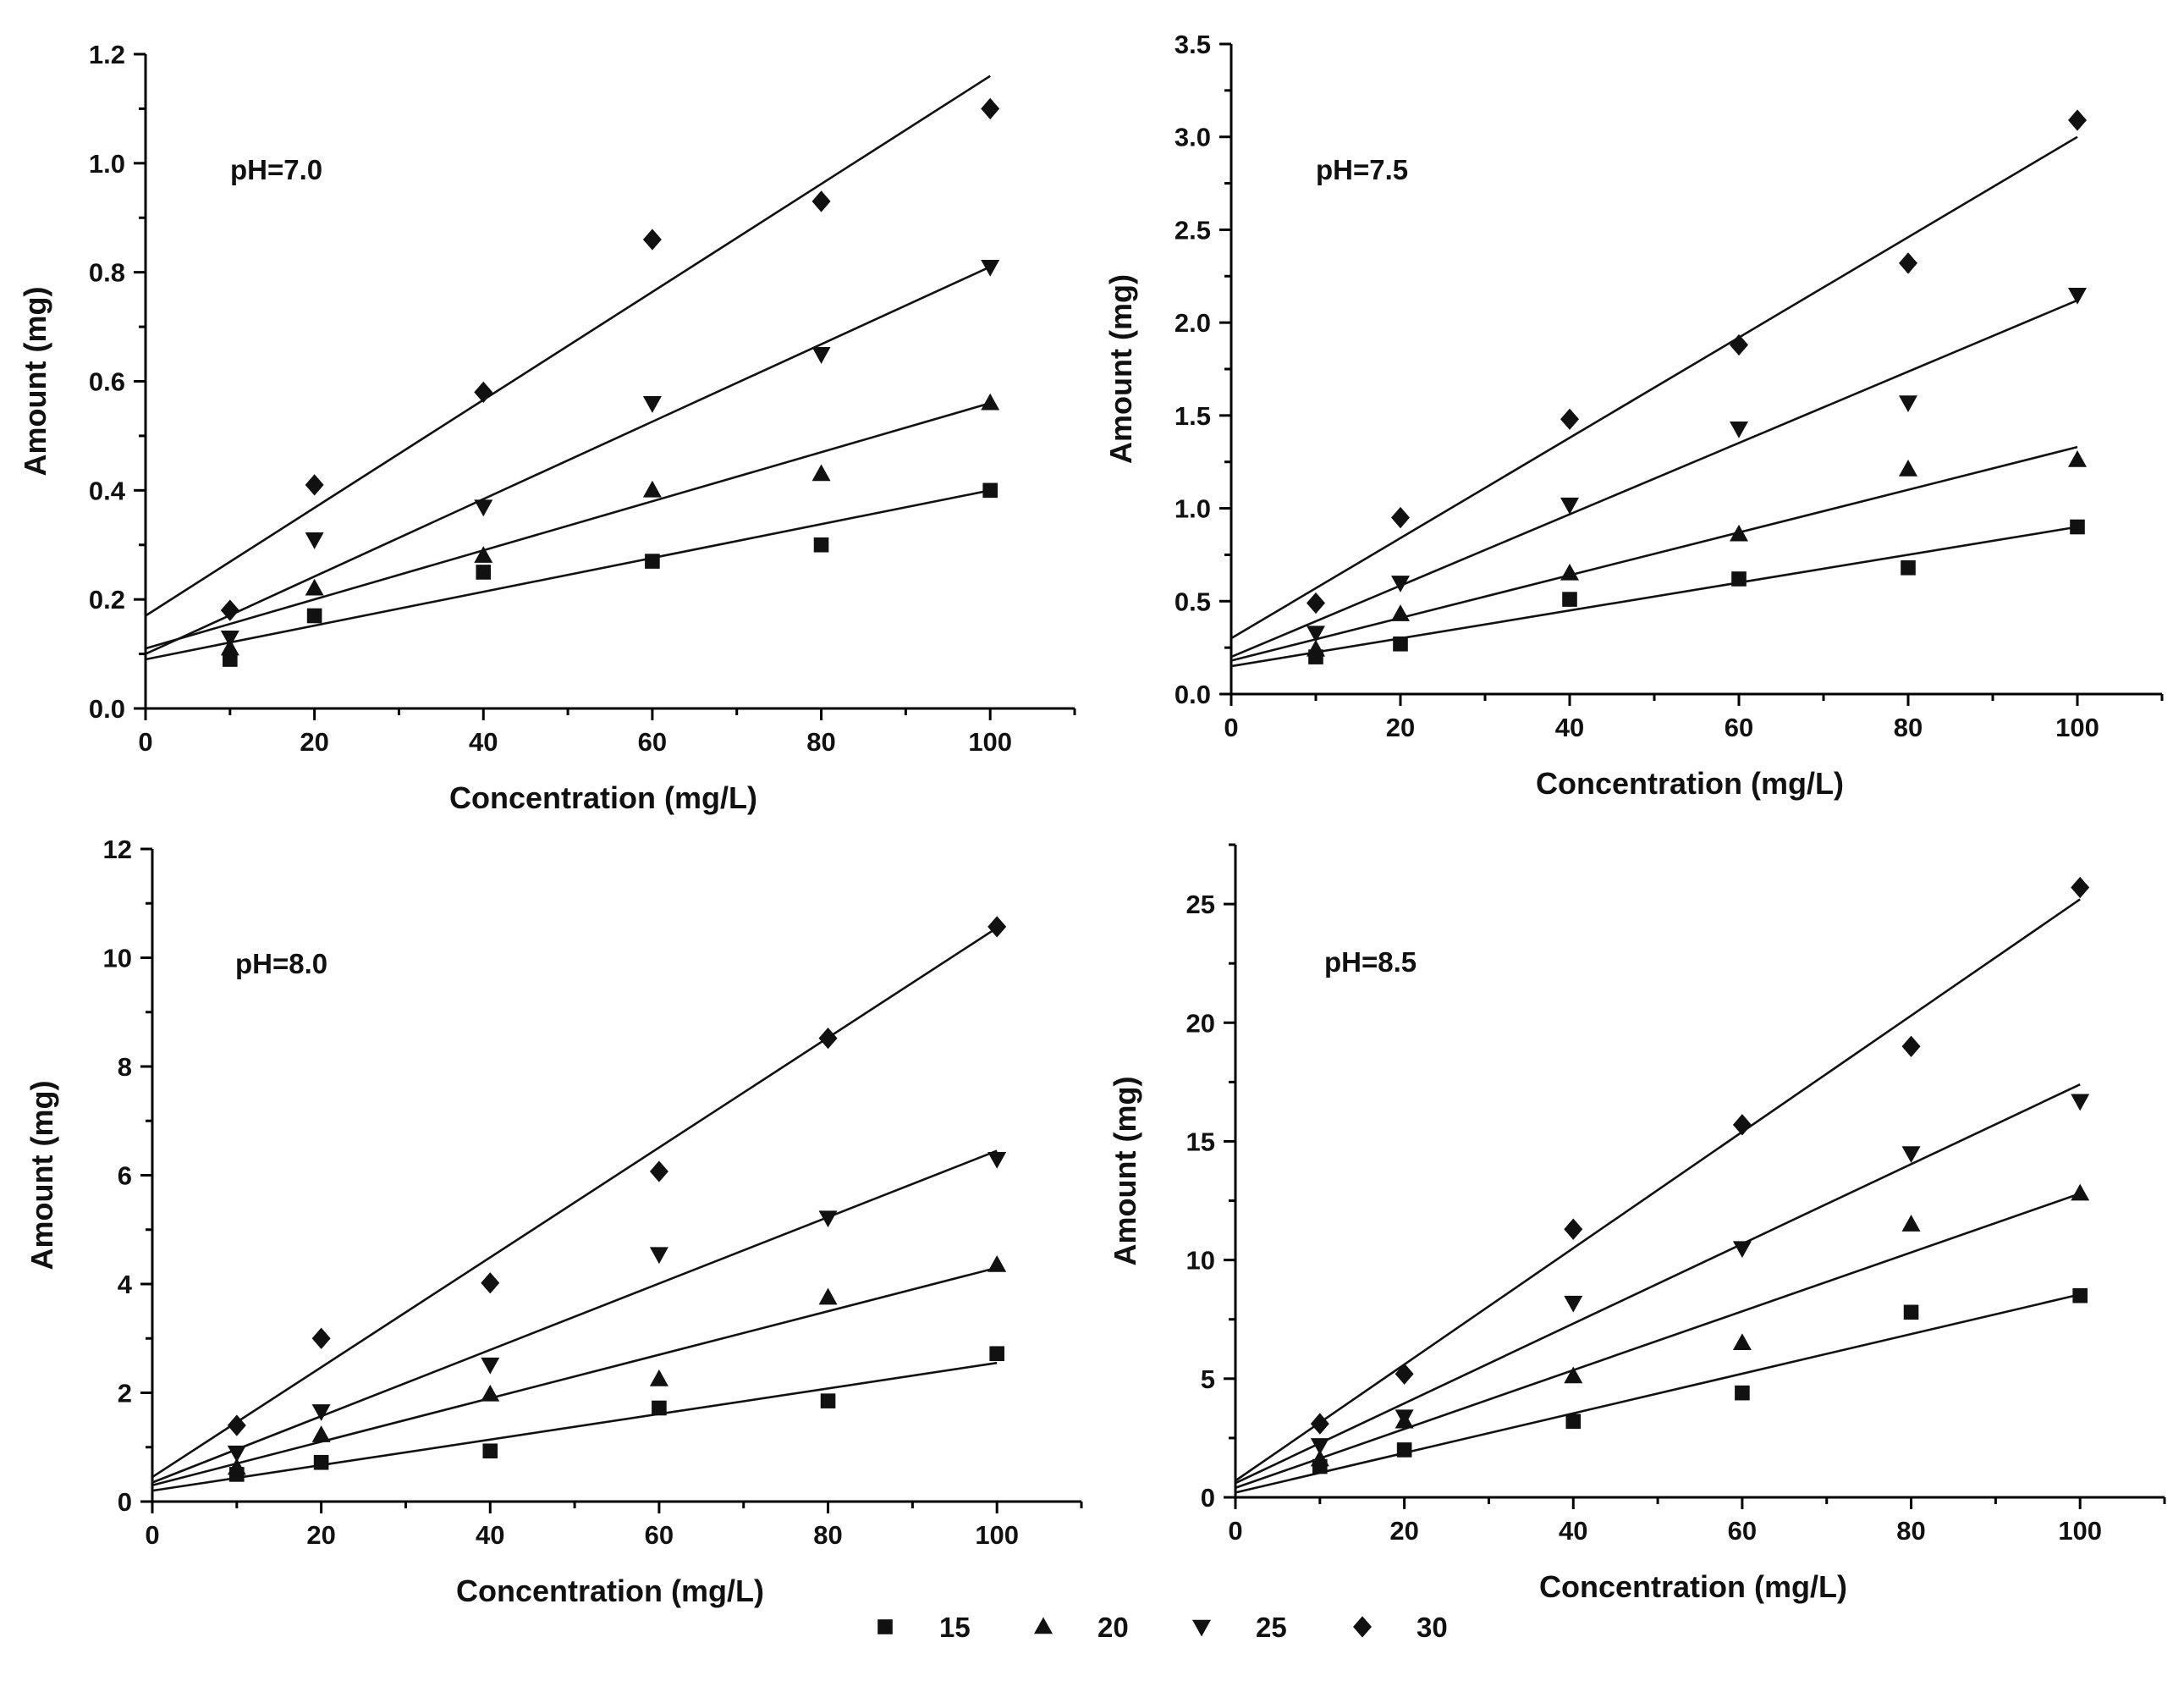  I want to click on y-tick-label: 2.0, so click(1193, 323).